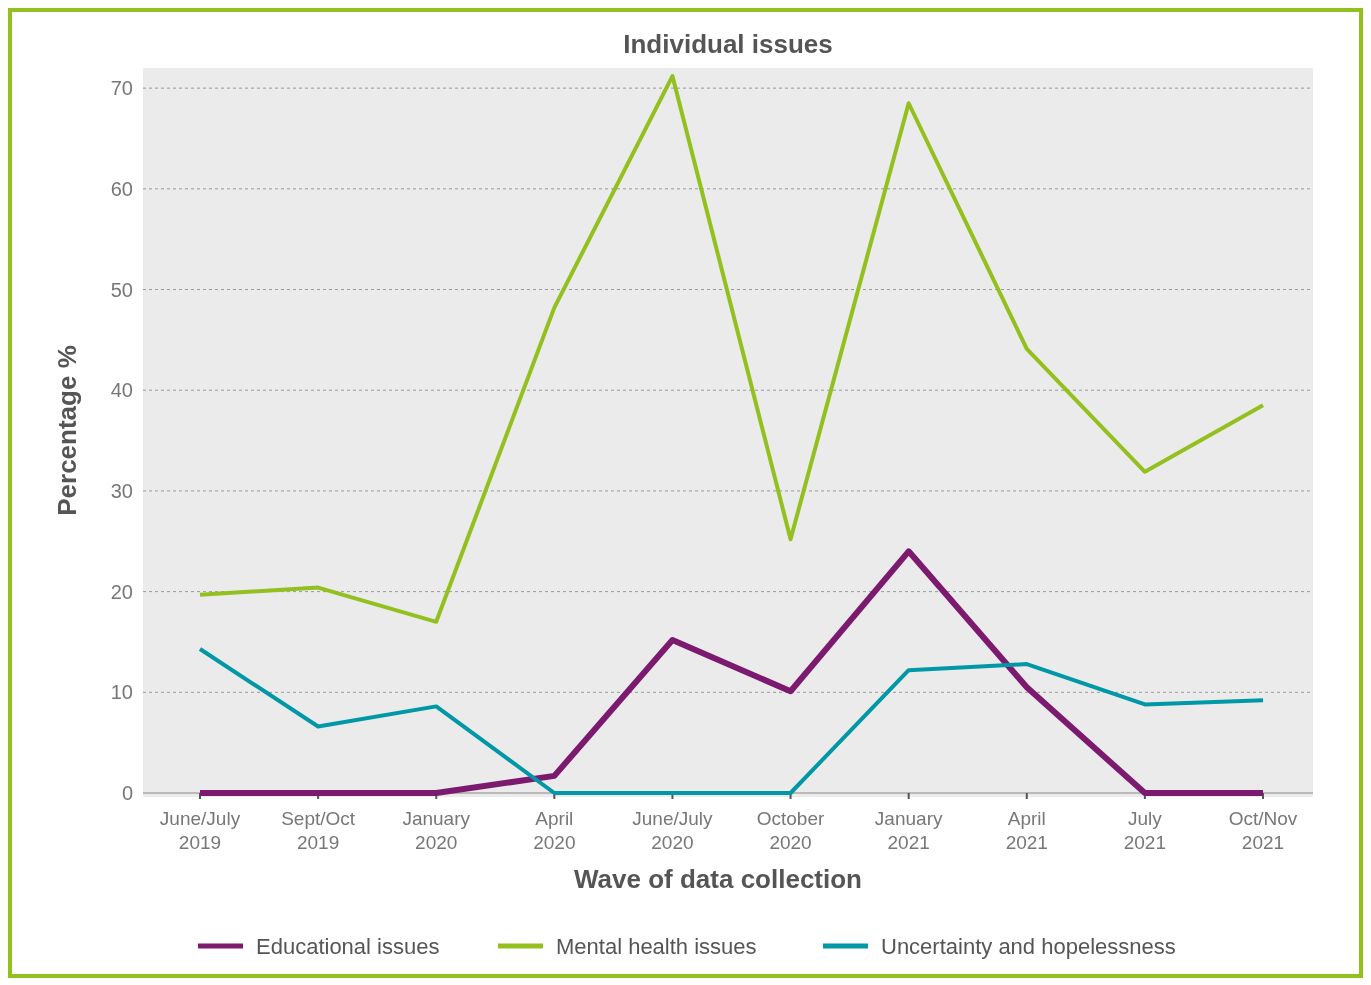 The image size is (1371, 985). Describe the element at coordinates (318, 830) in the screenshot. I see `x-tick-label: Sept/Oct 2019` at that location.